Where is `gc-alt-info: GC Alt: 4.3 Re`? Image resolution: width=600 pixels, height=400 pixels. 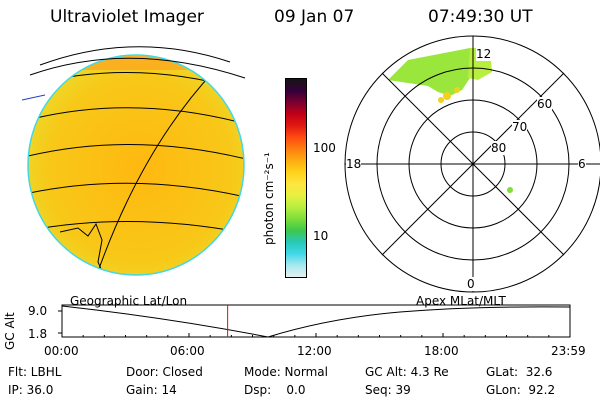
gc-alt-info: GC Alt: 4.3 Re is located at coordinates (407, 372).